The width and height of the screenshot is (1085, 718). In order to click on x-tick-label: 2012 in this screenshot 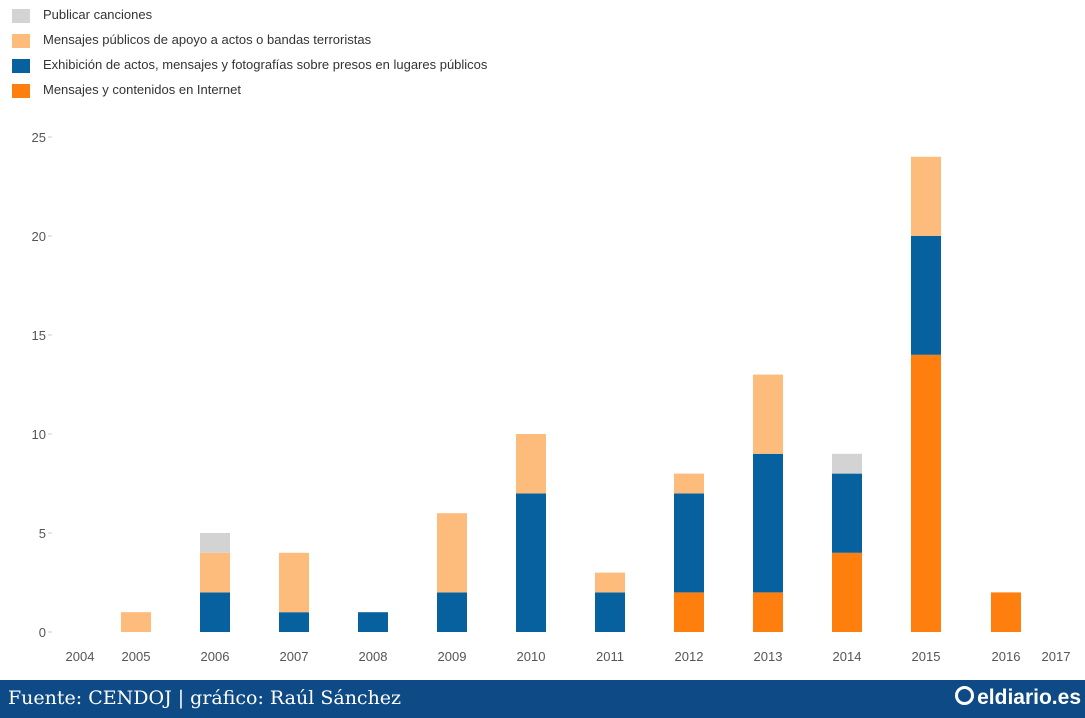, I will do `click(689, 656)`.